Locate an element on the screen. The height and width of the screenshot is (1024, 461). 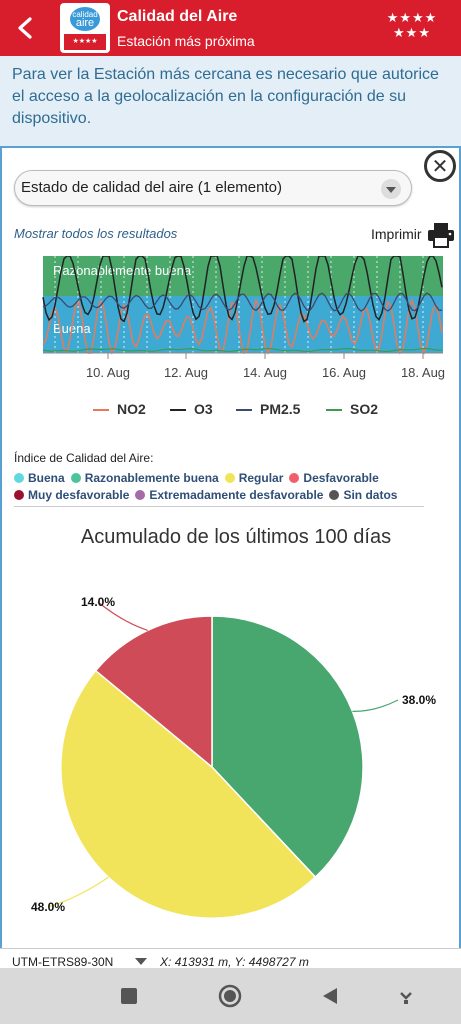
logo-word: aire is located at coordinates (85, 23).